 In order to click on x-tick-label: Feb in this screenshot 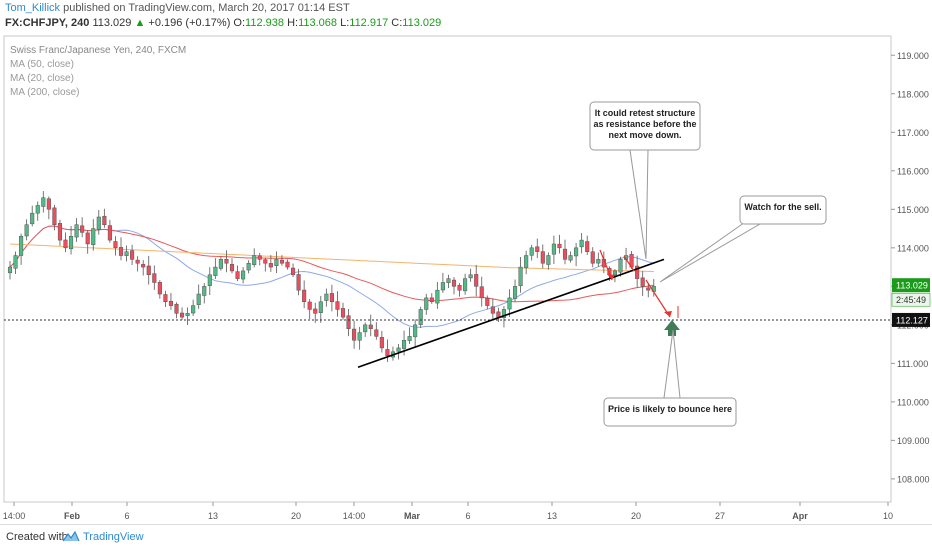, I will do `click(72, 516)`.